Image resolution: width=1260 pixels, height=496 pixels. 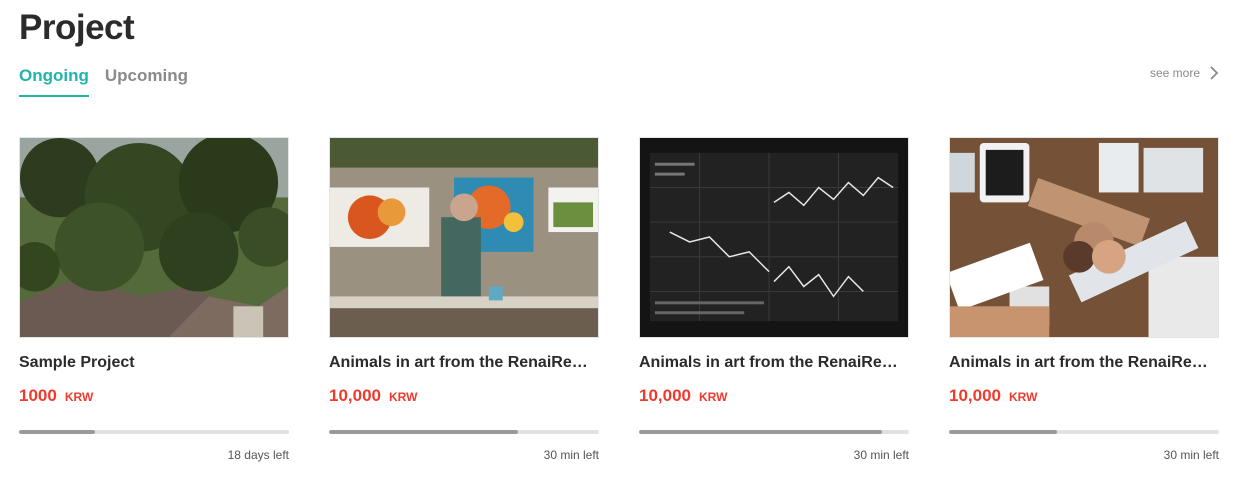 I want to click on project-card: Sample Project 1000 KRW 18 days left, so click(x=154, y=299).